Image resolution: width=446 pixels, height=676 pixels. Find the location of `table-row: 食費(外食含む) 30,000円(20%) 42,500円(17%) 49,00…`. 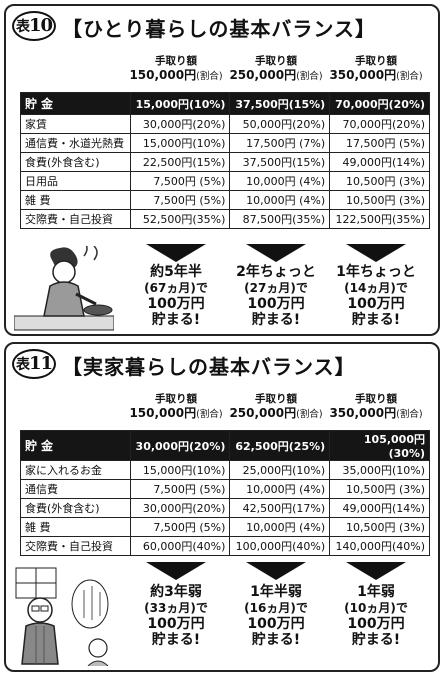

table-row: 食費(外食含む) 30,000円(20%) 42,500円(17%) 49,00… is located at coordinates (225, 508).